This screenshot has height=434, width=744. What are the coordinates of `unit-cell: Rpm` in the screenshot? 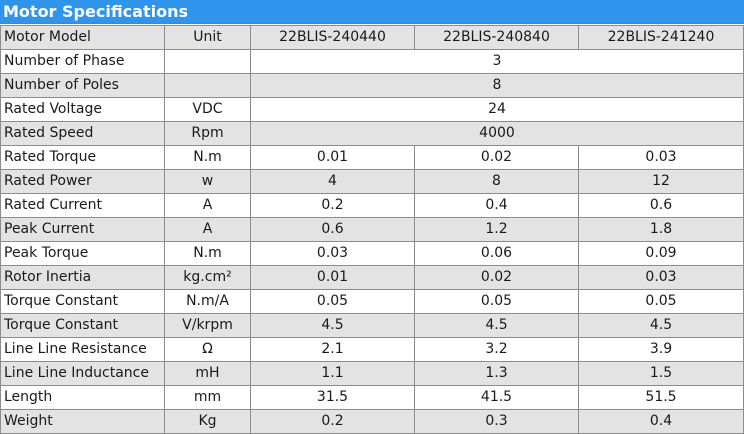 It's located at (207, 133).